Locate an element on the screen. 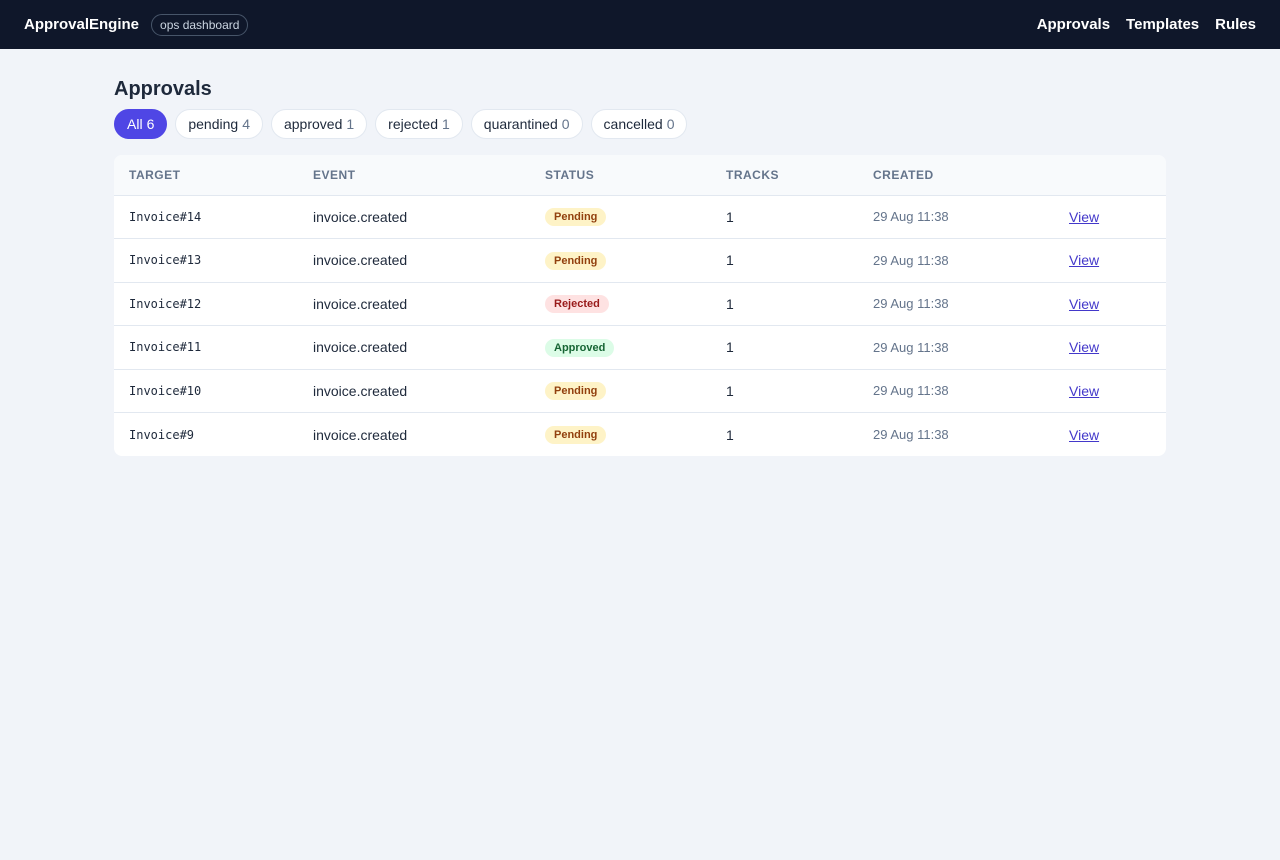 The width and height of the screenshot is (1280, 860). cell-target: Invoice#12 is located at coordinates (206, 304).